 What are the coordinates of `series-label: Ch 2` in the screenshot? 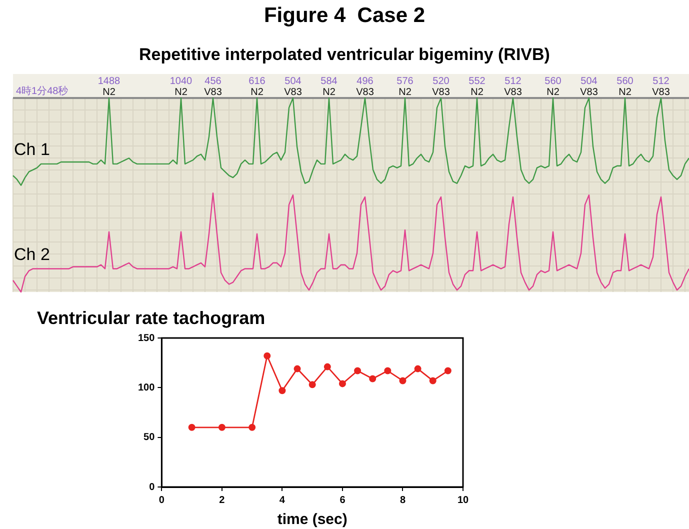 It's located at (32, 254).